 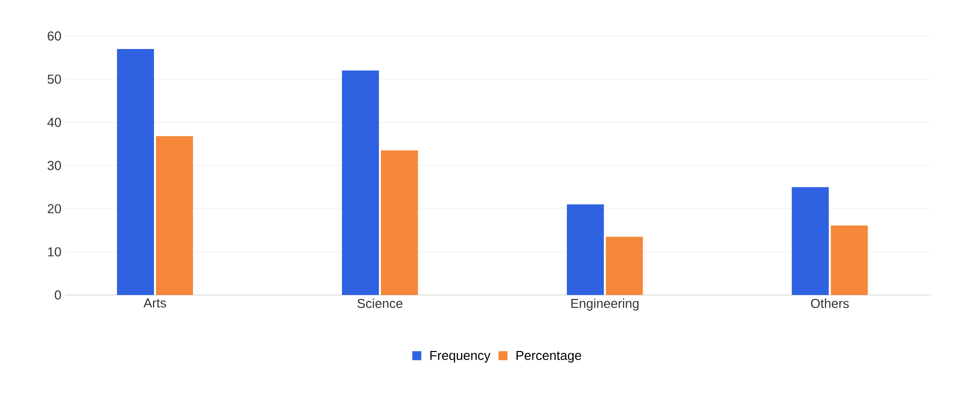 I want to click on x-tick-label: Arts, so click(x=155, y=303).